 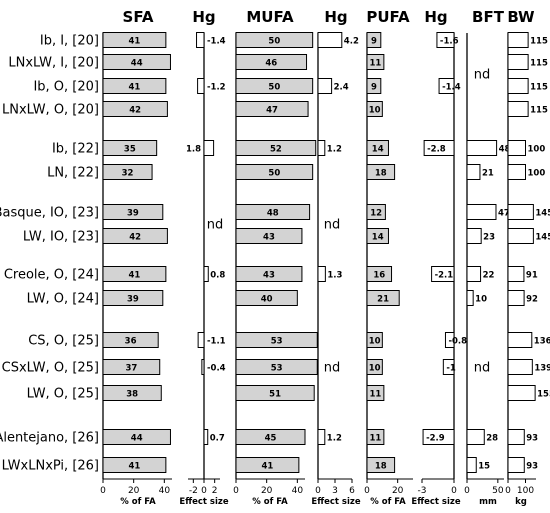 What do you see at coordinates (435, 439) in the screenshot?
I see `data-label: -2.9` at bounding box center [435, 439].